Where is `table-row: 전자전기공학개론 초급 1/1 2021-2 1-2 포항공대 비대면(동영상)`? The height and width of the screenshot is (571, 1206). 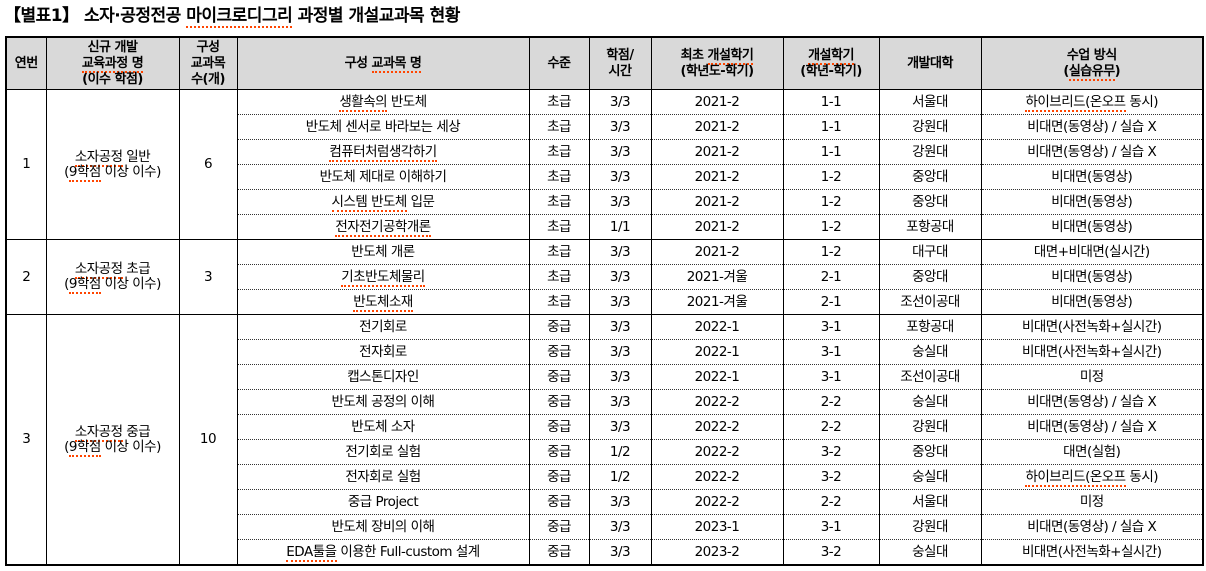
table-row: 전자전기공학개론 초급 1/1 2021-2 1-2 포항공대 비대면(동영상) is located at coordinates (605, 227).